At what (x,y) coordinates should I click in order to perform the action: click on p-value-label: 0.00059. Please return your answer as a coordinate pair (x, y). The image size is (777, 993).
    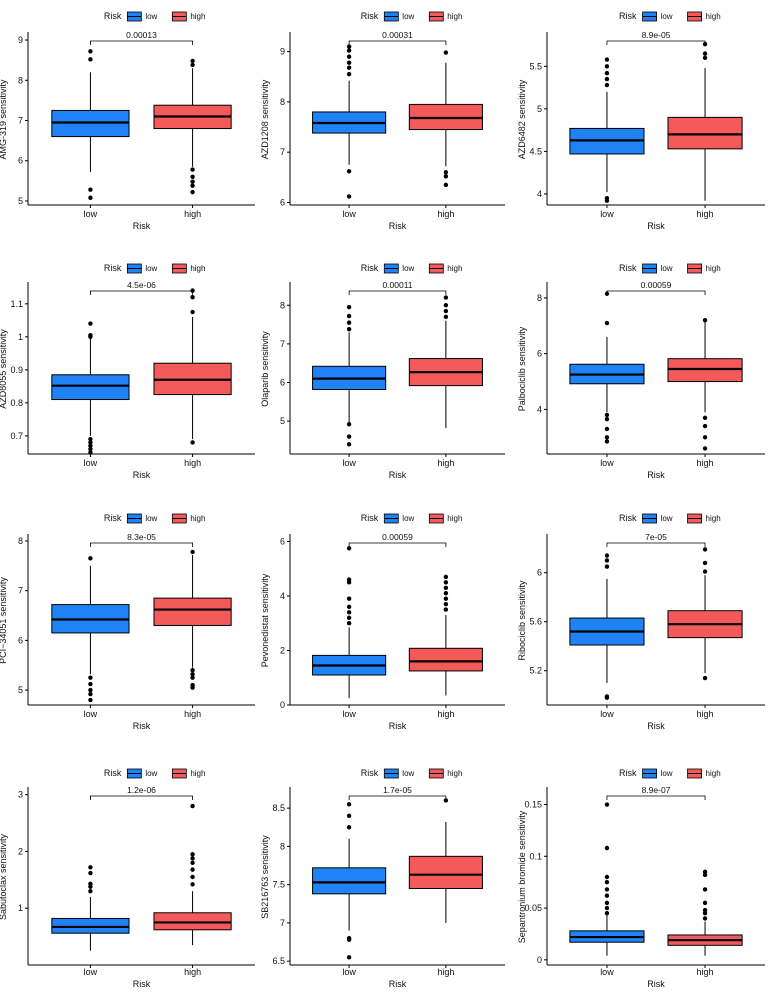
    Looking at the image, I should click on (397, 537).